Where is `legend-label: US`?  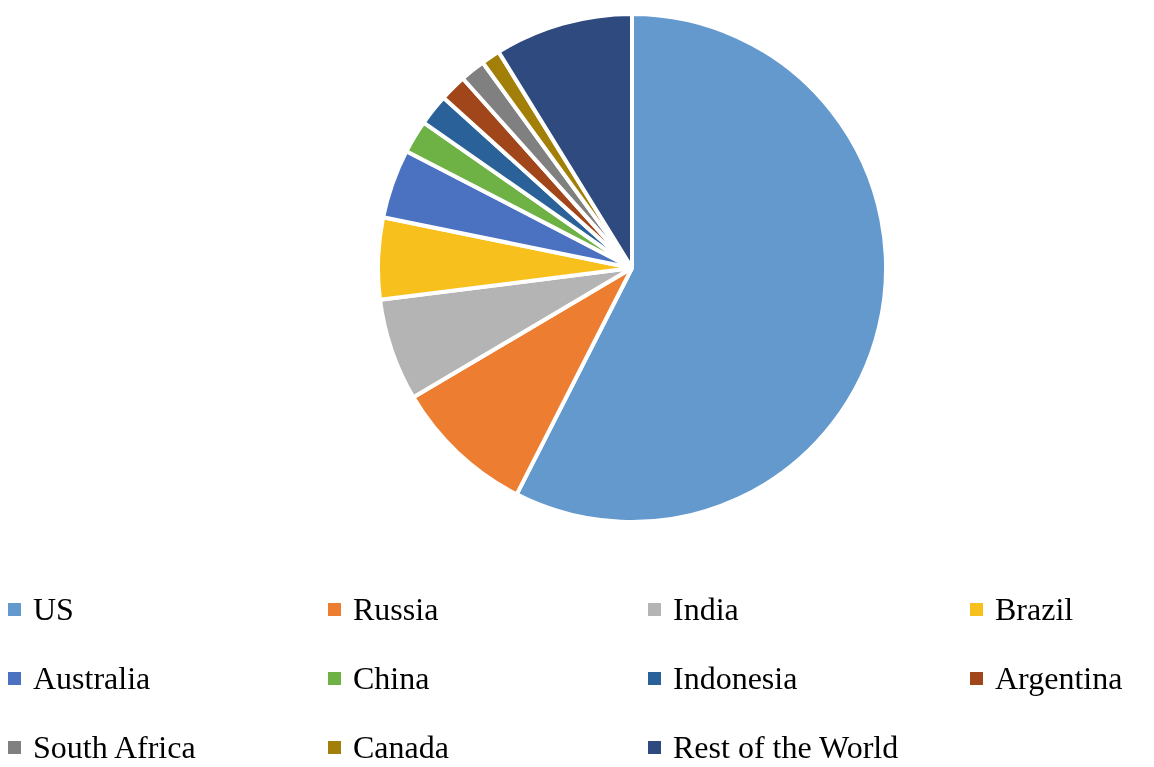
legend-label: US is located at coordinates (53, 609).